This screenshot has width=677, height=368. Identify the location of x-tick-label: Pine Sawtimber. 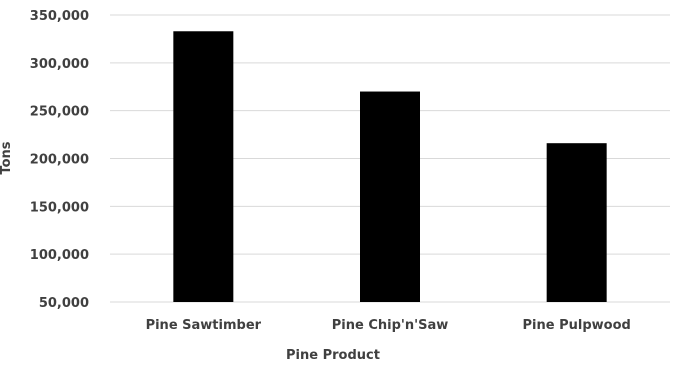
(204, 325).